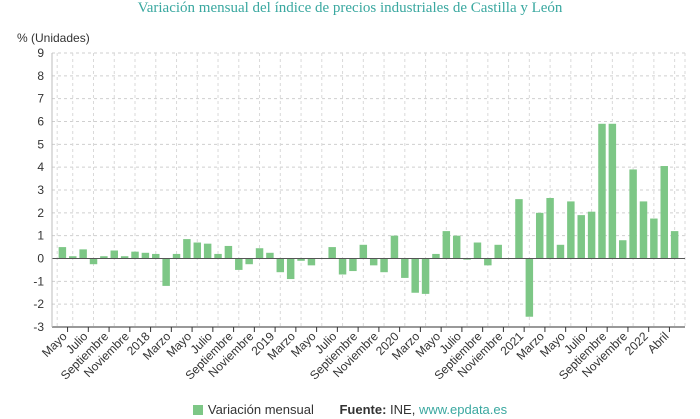  I want to click on legend-item-variacion: Variación mensual, so click(253, 409).